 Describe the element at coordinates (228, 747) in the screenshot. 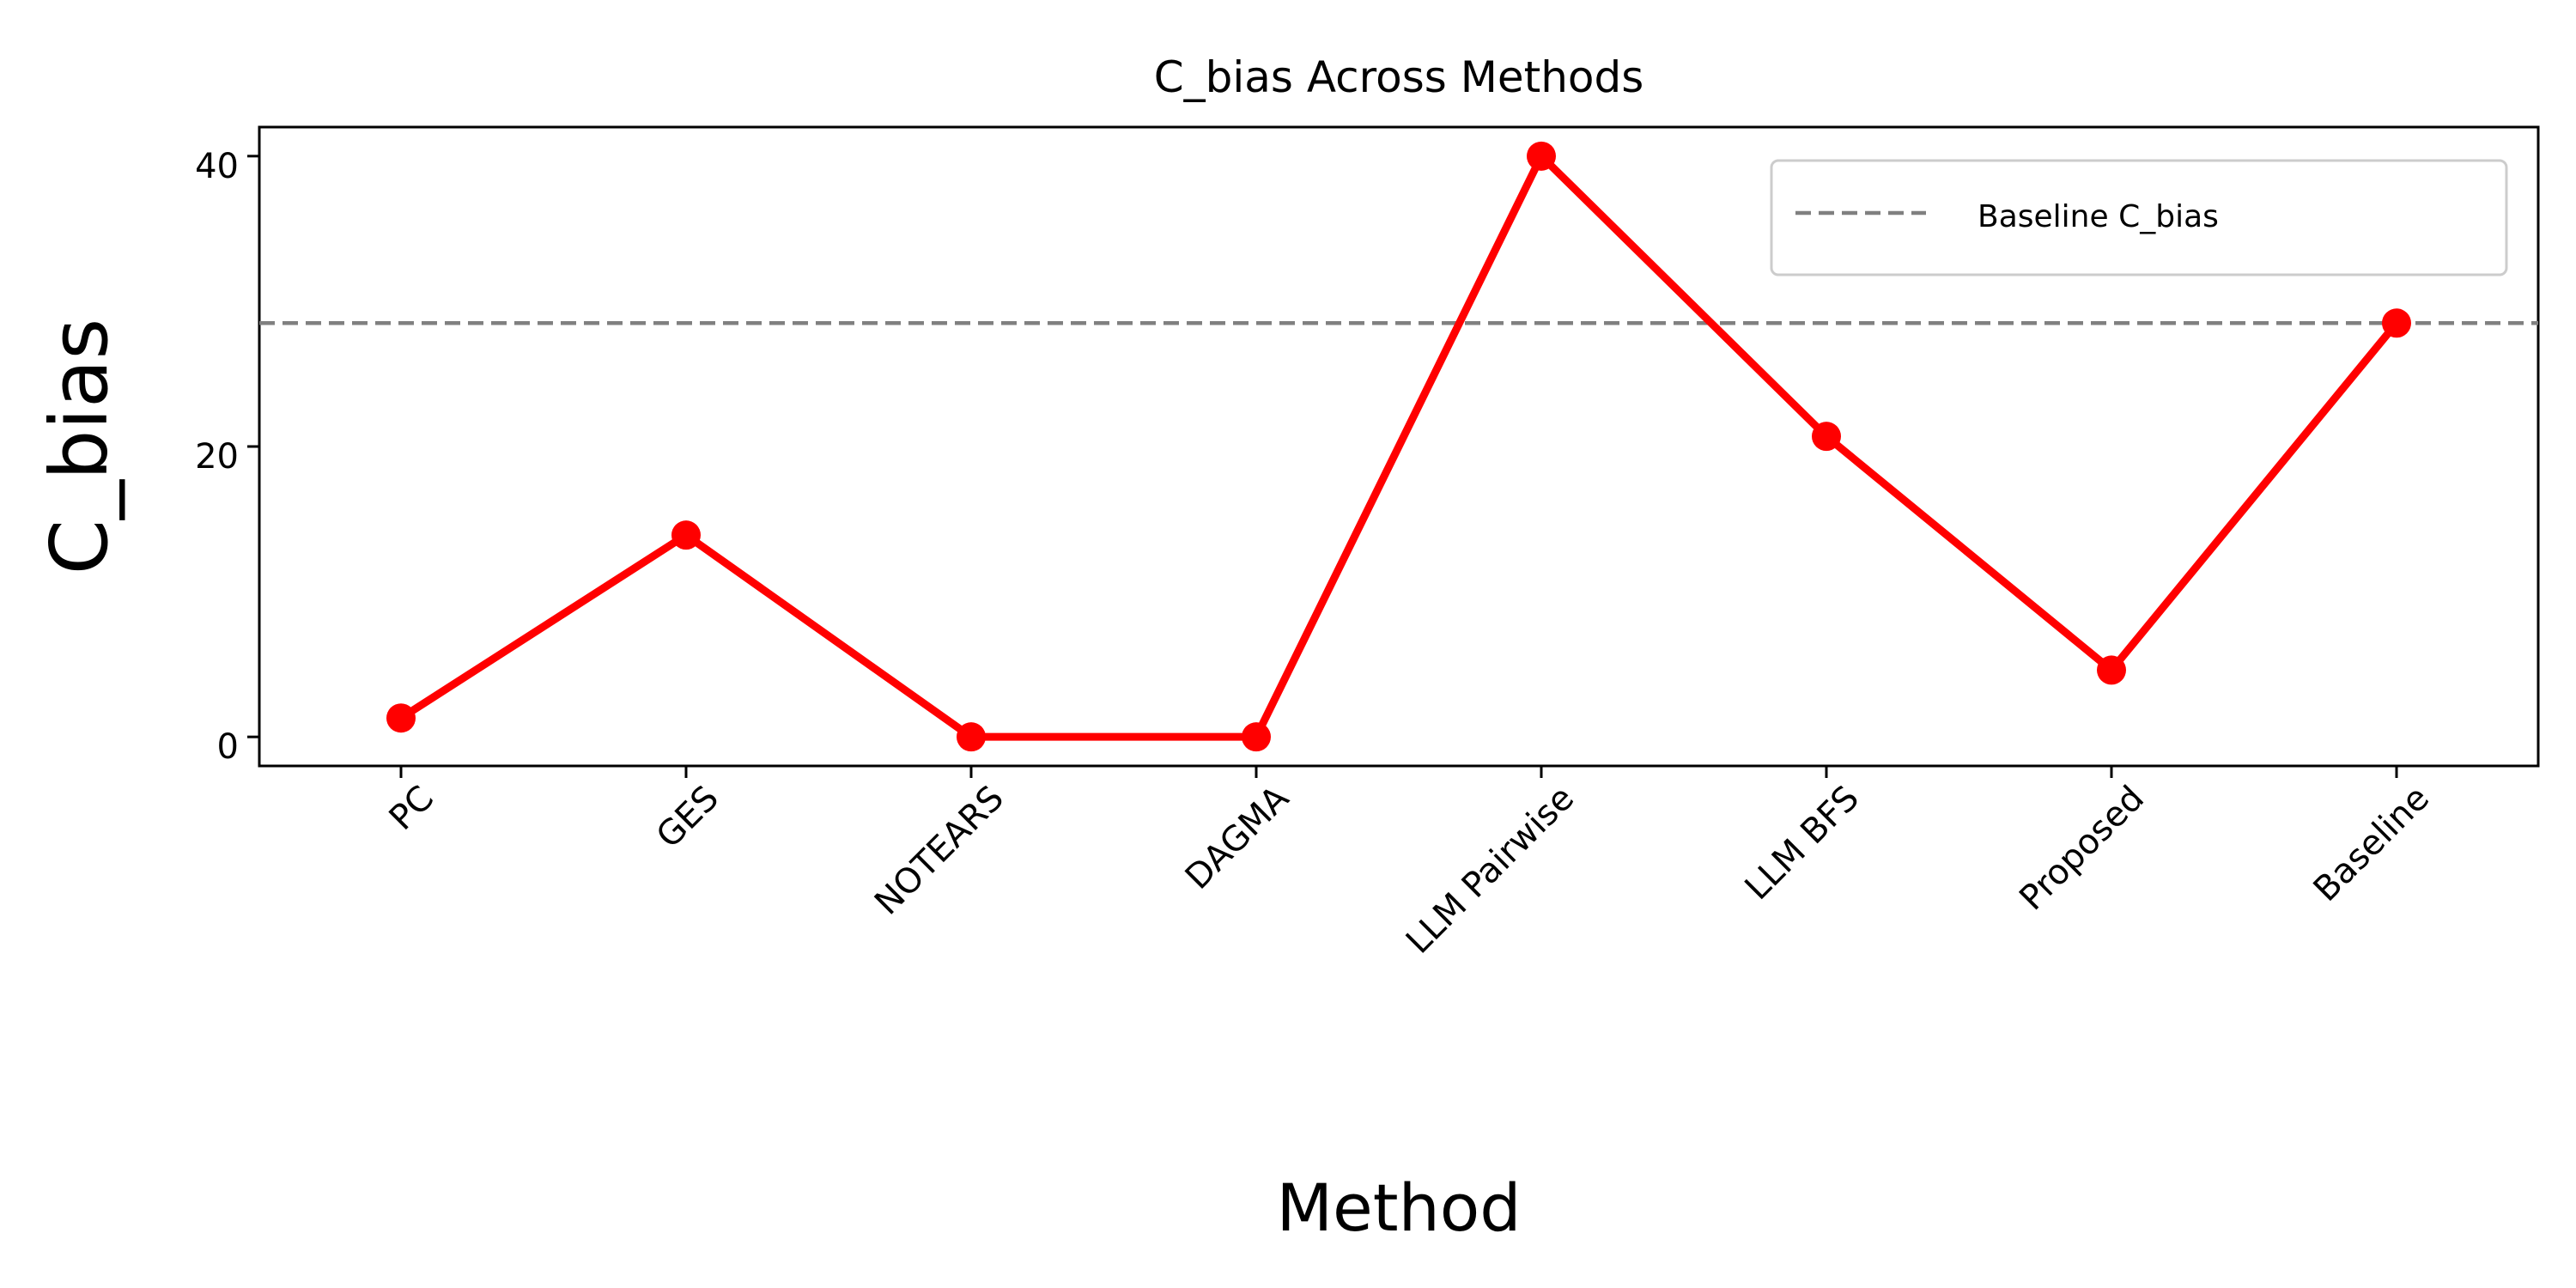

I see `y-tick-label: 0` at that location.